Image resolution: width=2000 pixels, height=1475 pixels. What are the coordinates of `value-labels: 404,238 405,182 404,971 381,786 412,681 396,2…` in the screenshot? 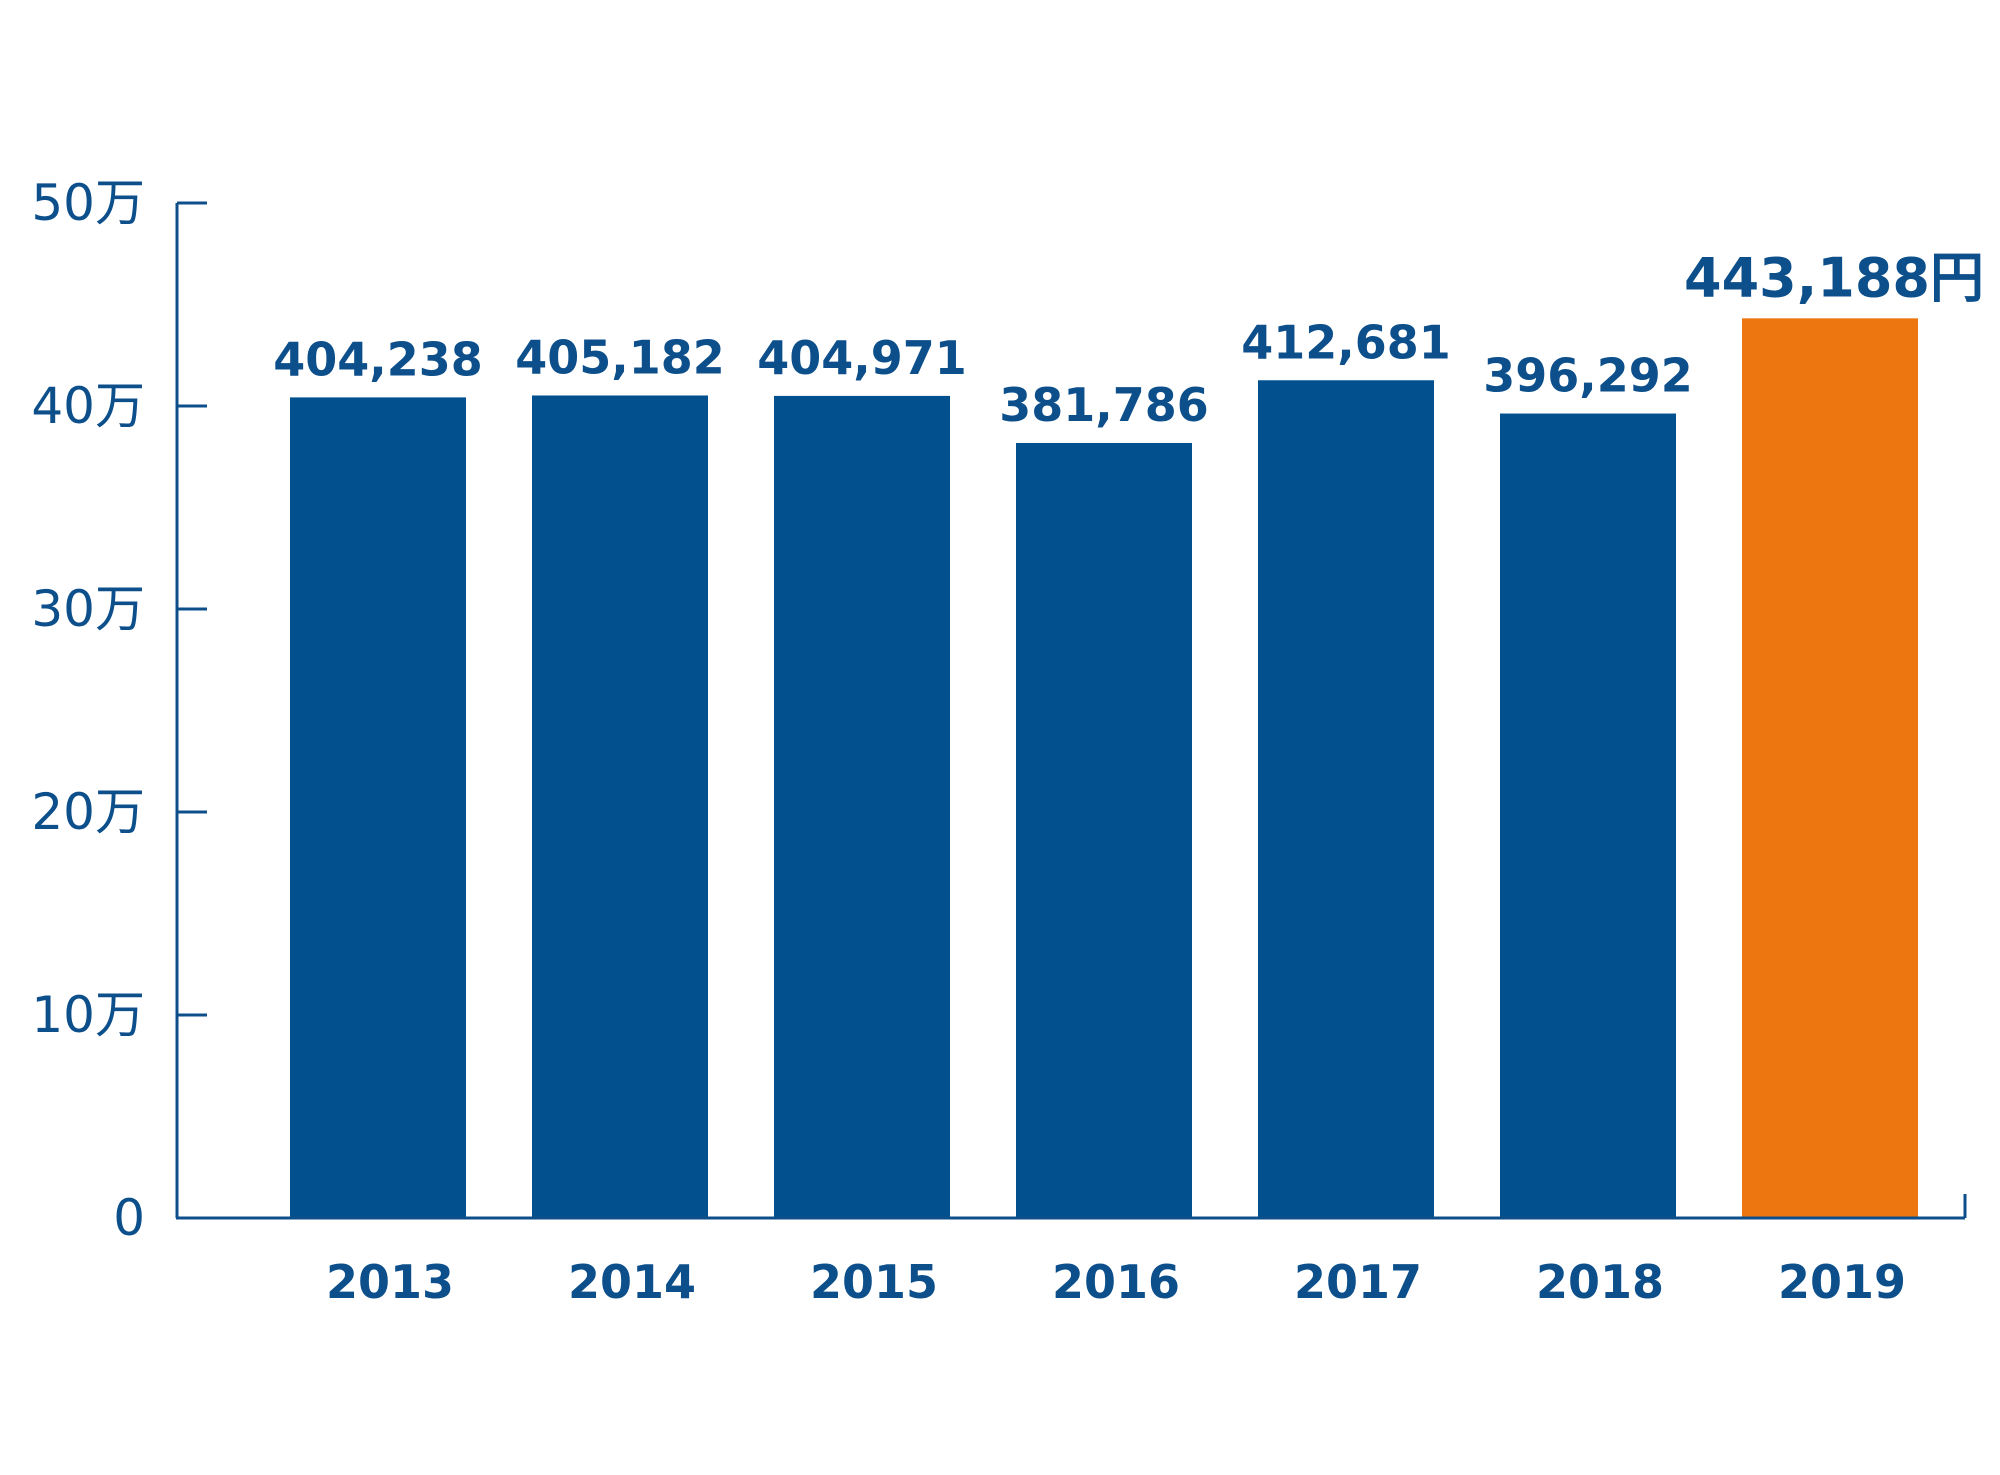 It's located at (1128, 339).